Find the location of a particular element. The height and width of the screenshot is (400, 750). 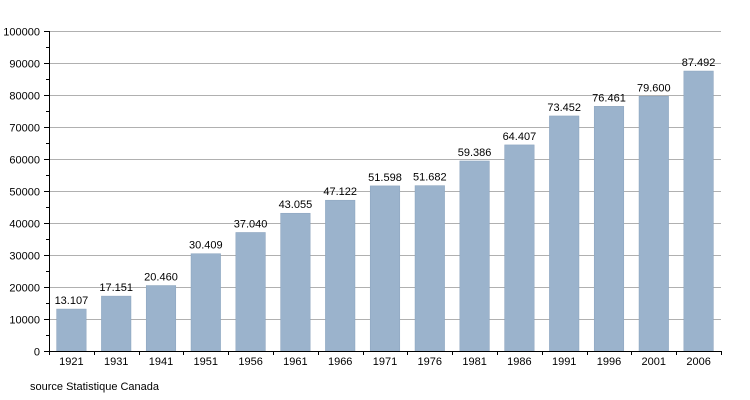

y-tick-label: 20000 is located at coordinates (24, 289).